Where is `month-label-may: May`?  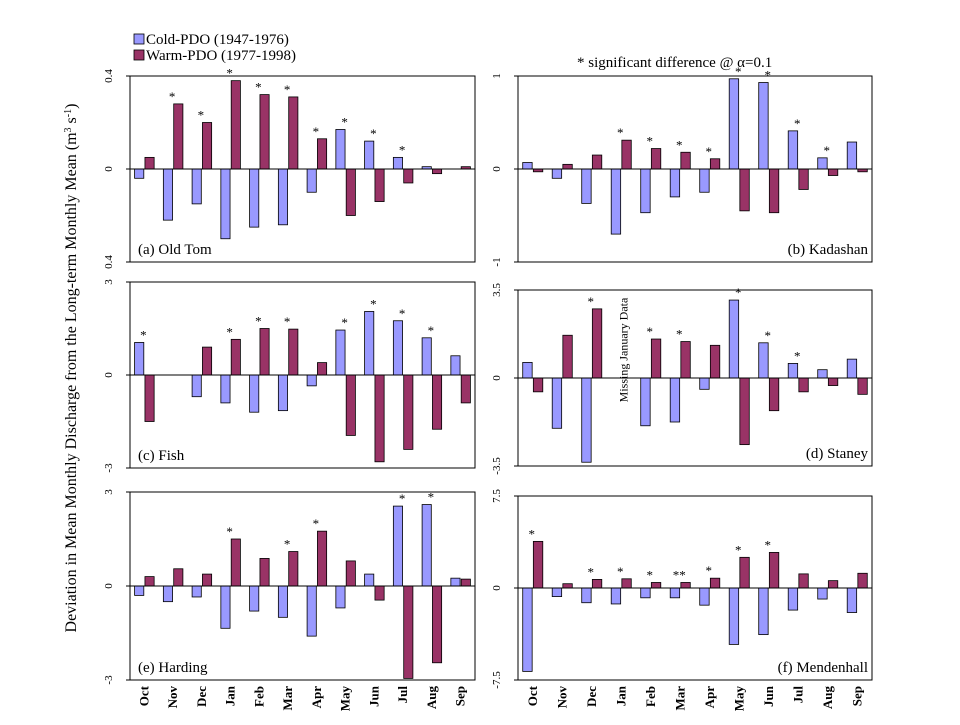 month-label-may: May is located at coordinates (345, 699).